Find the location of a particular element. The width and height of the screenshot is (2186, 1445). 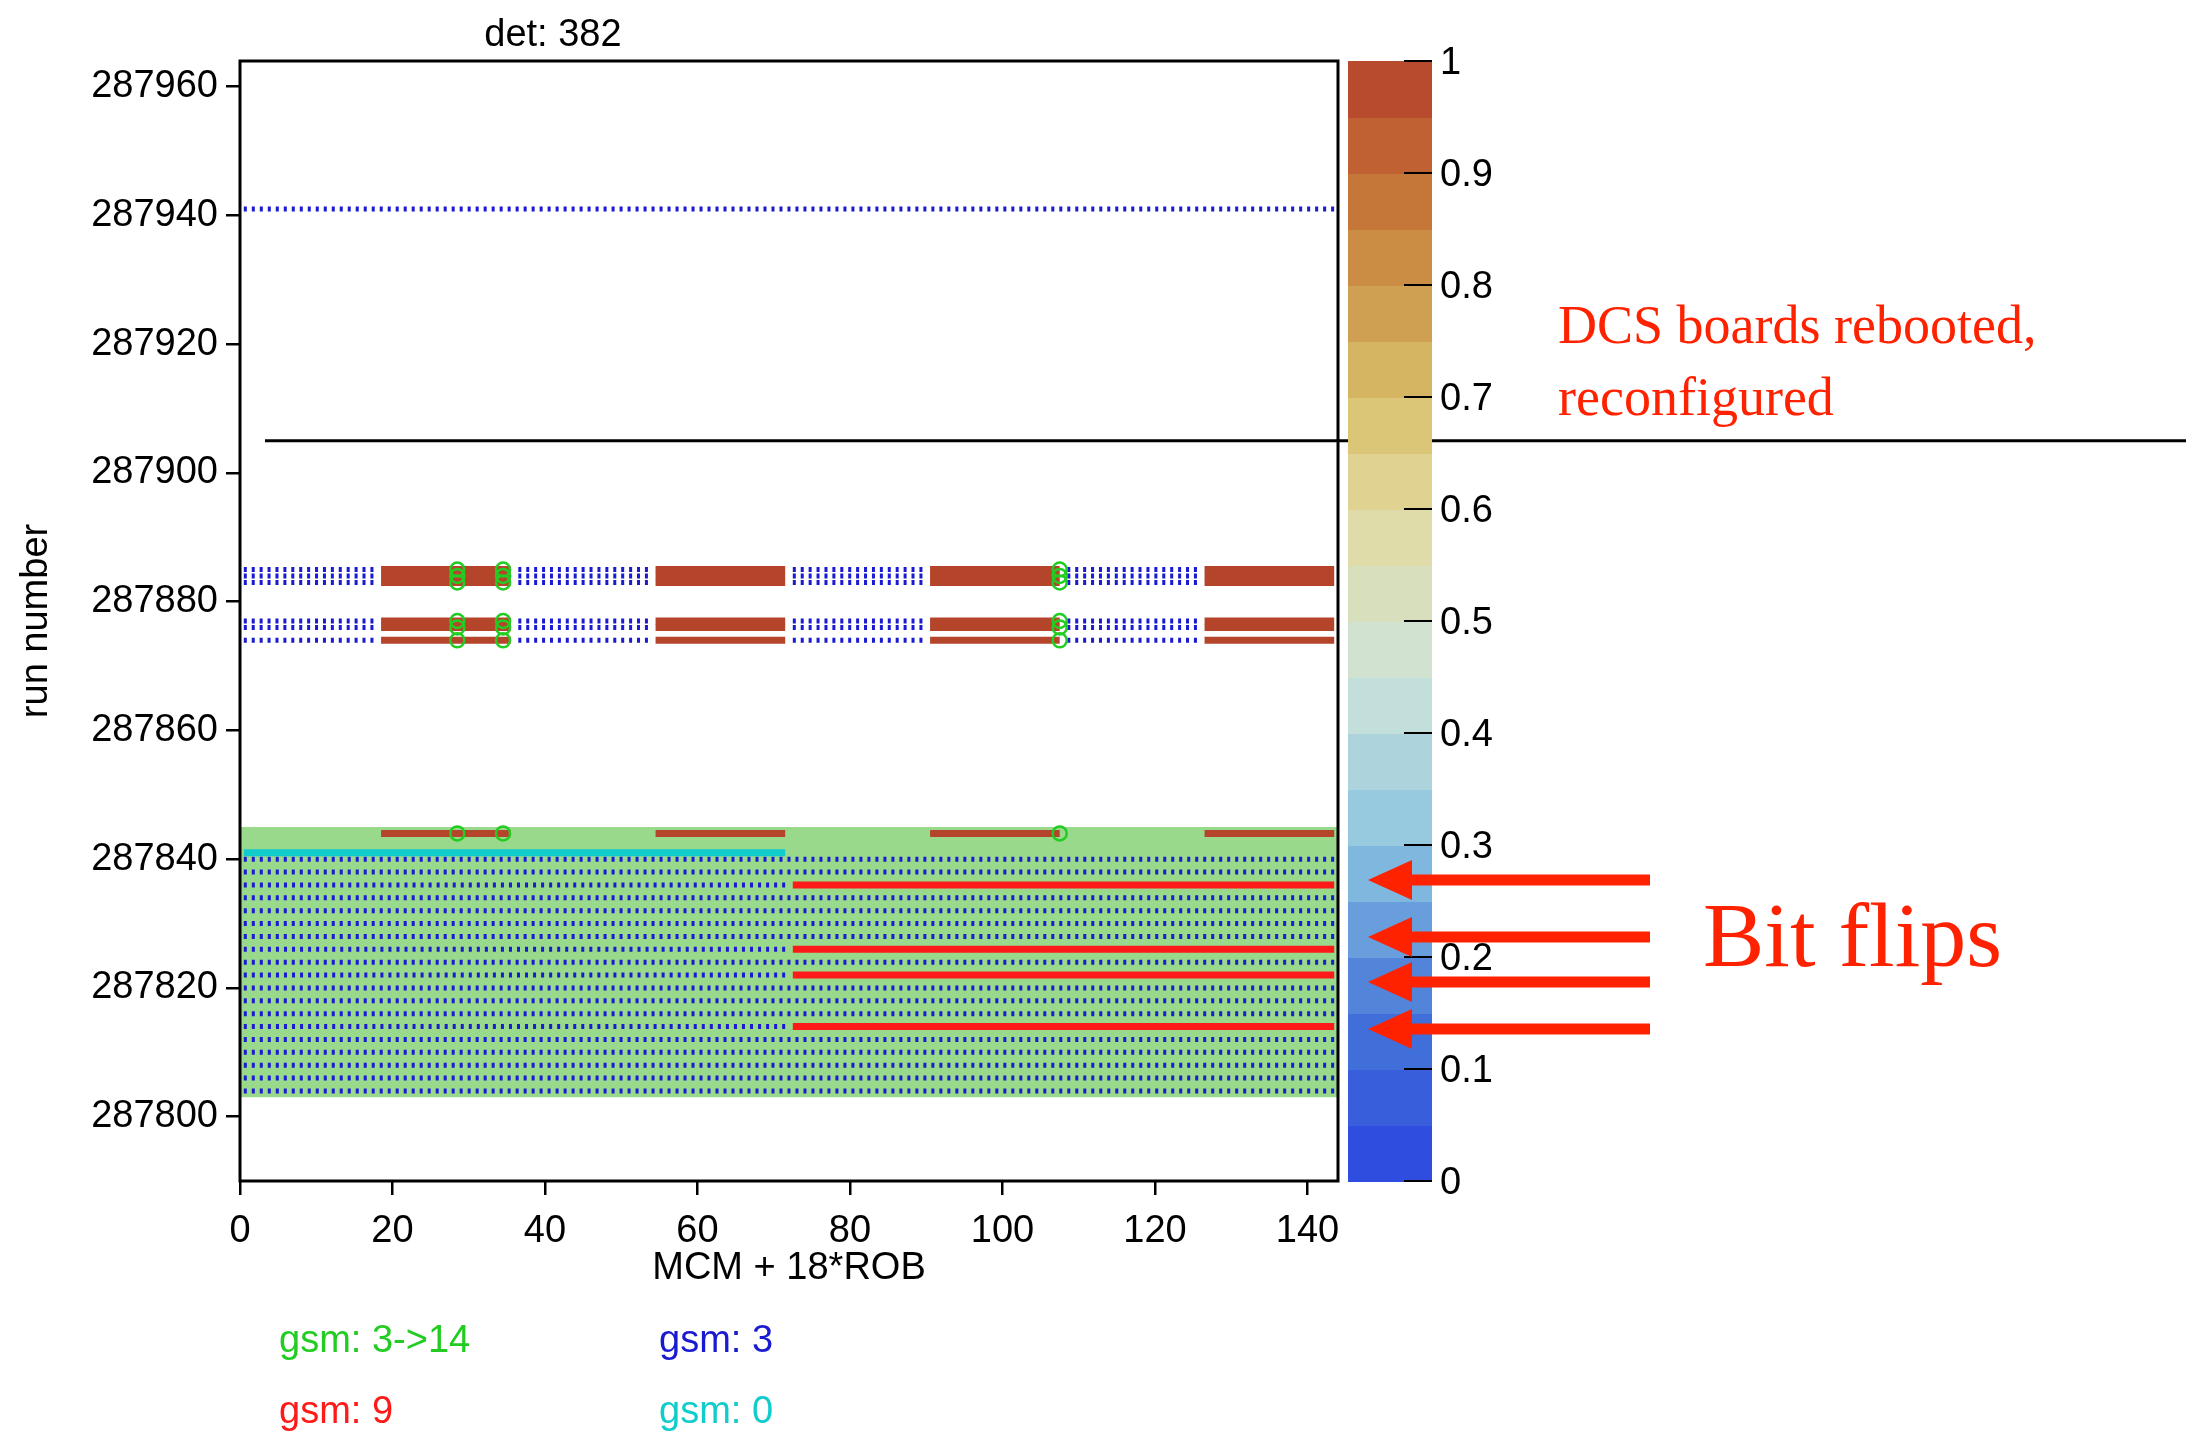

text: Bit flips is located at coordinates (1853, 935).